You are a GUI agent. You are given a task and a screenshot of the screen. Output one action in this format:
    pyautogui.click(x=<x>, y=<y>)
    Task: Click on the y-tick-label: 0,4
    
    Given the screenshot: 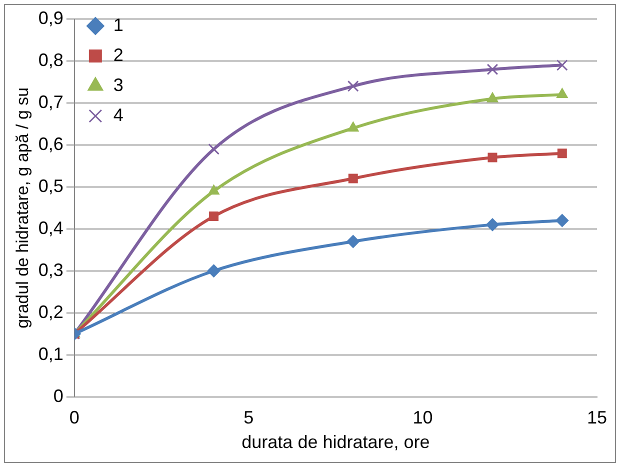 What is the action you would take?
    pyautogui.click(x=51, y=228)
    